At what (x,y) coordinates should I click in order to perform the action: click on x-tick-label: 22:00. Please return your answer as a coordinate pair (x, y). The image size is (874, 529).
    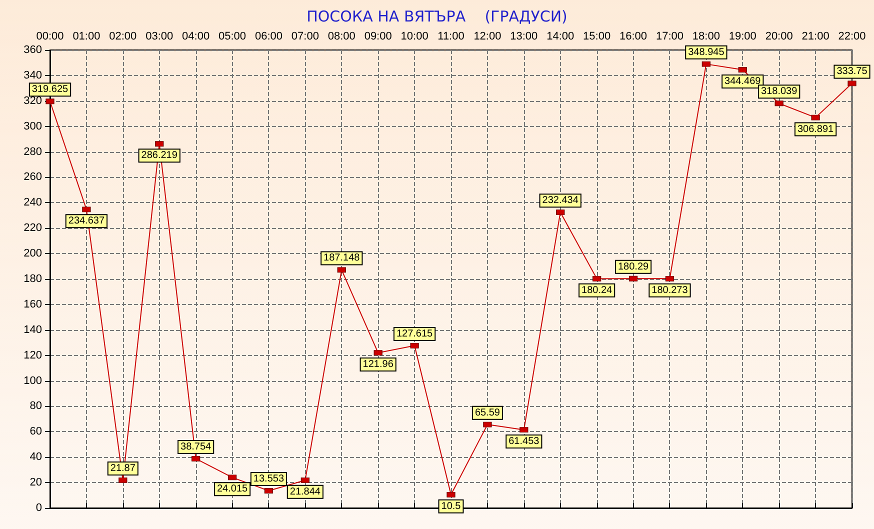
    Looking at the image, I should click on (852, 36).